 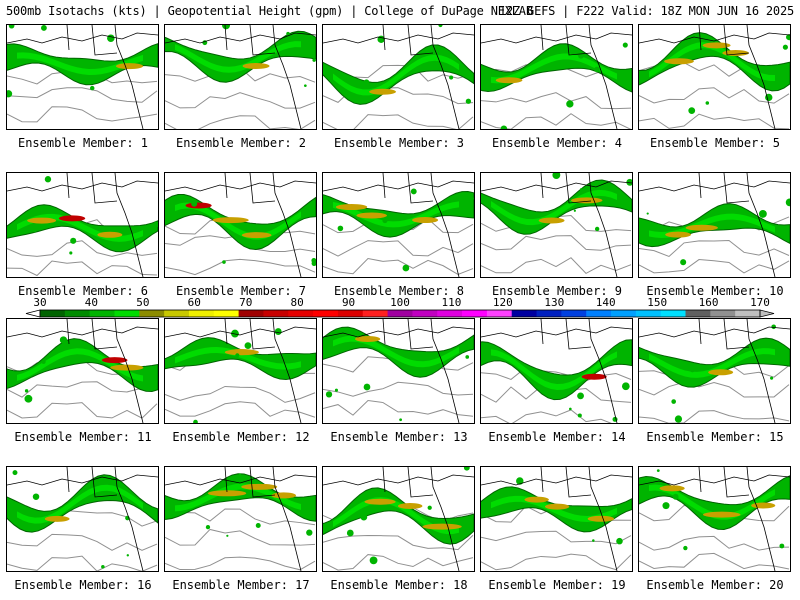 I want to click on colorbar-tick-label: 100, so click(x=400, y=302).